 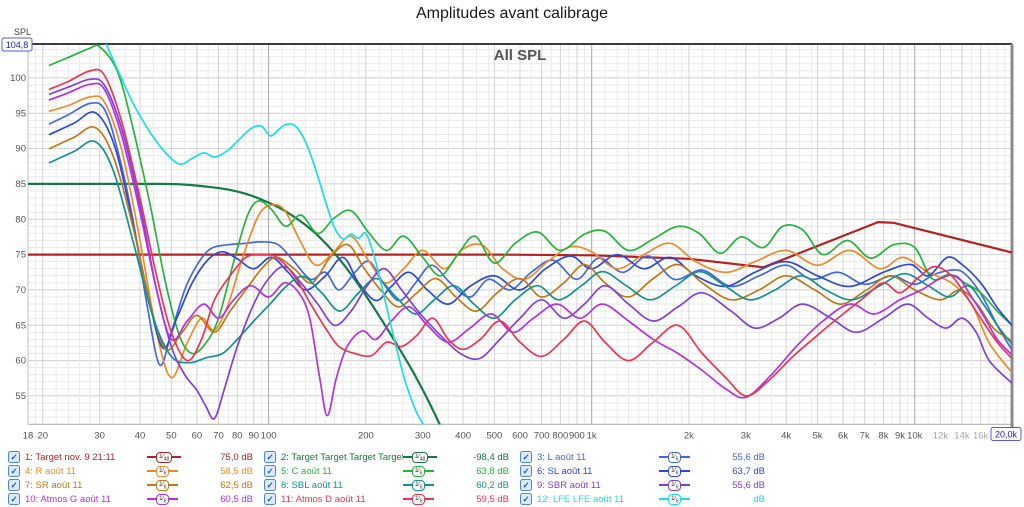 I want to click on legend-checkbox-4: ✓, so click(x=14, y=471).